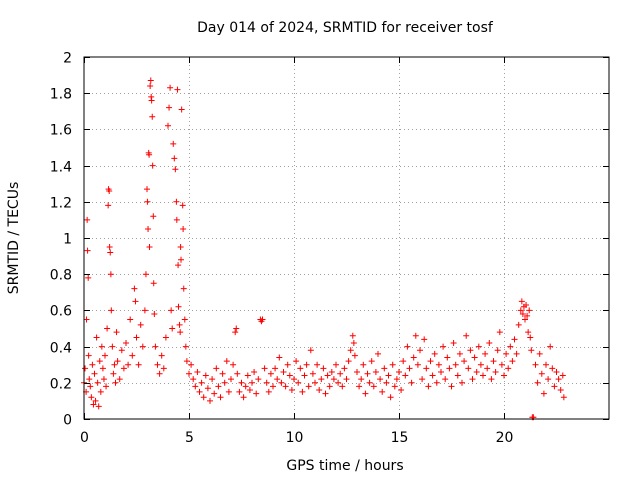 The height and width of the screenshot is (480, 640). I want to click on y-tick-label: 1.8, so click(61, 95).